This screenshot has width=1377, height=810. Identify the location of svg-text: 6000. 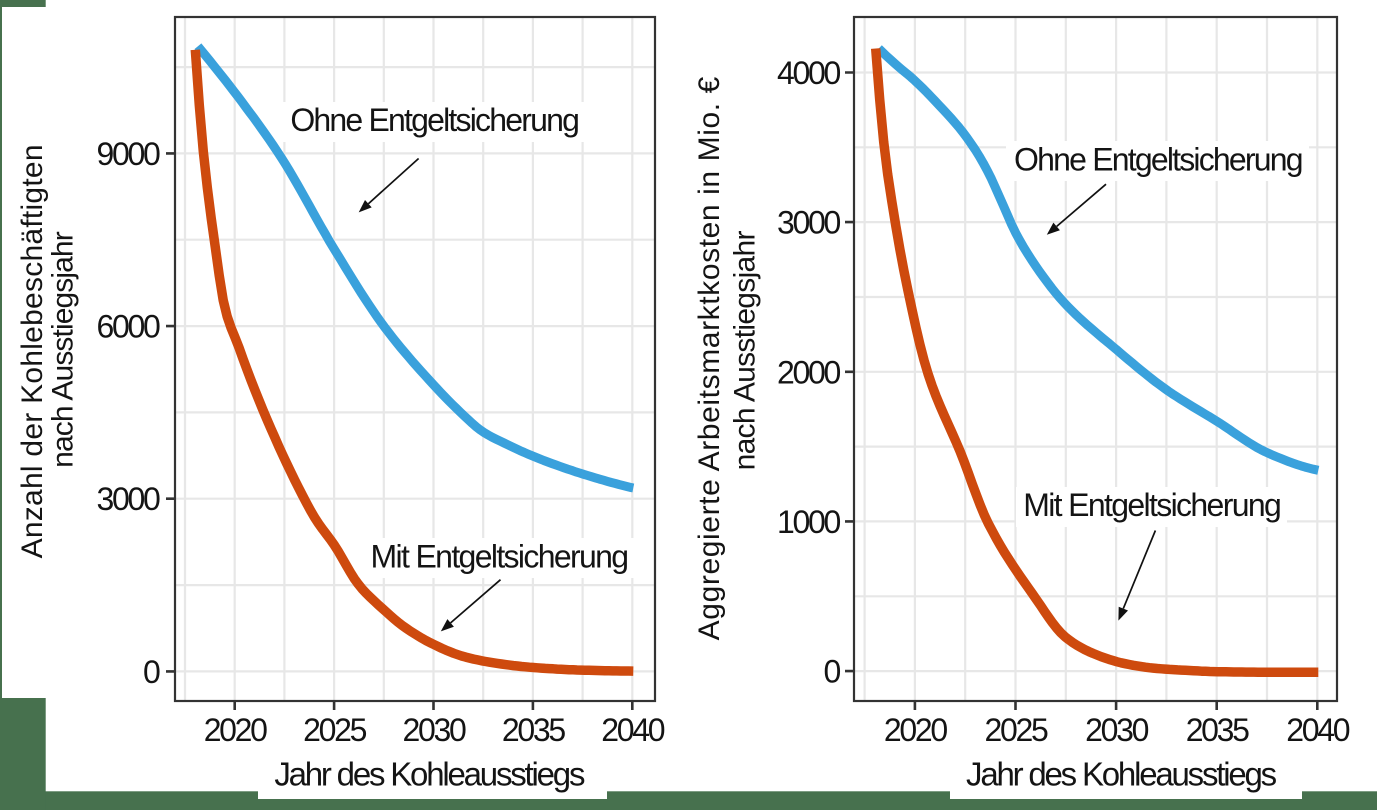
(128, 327).